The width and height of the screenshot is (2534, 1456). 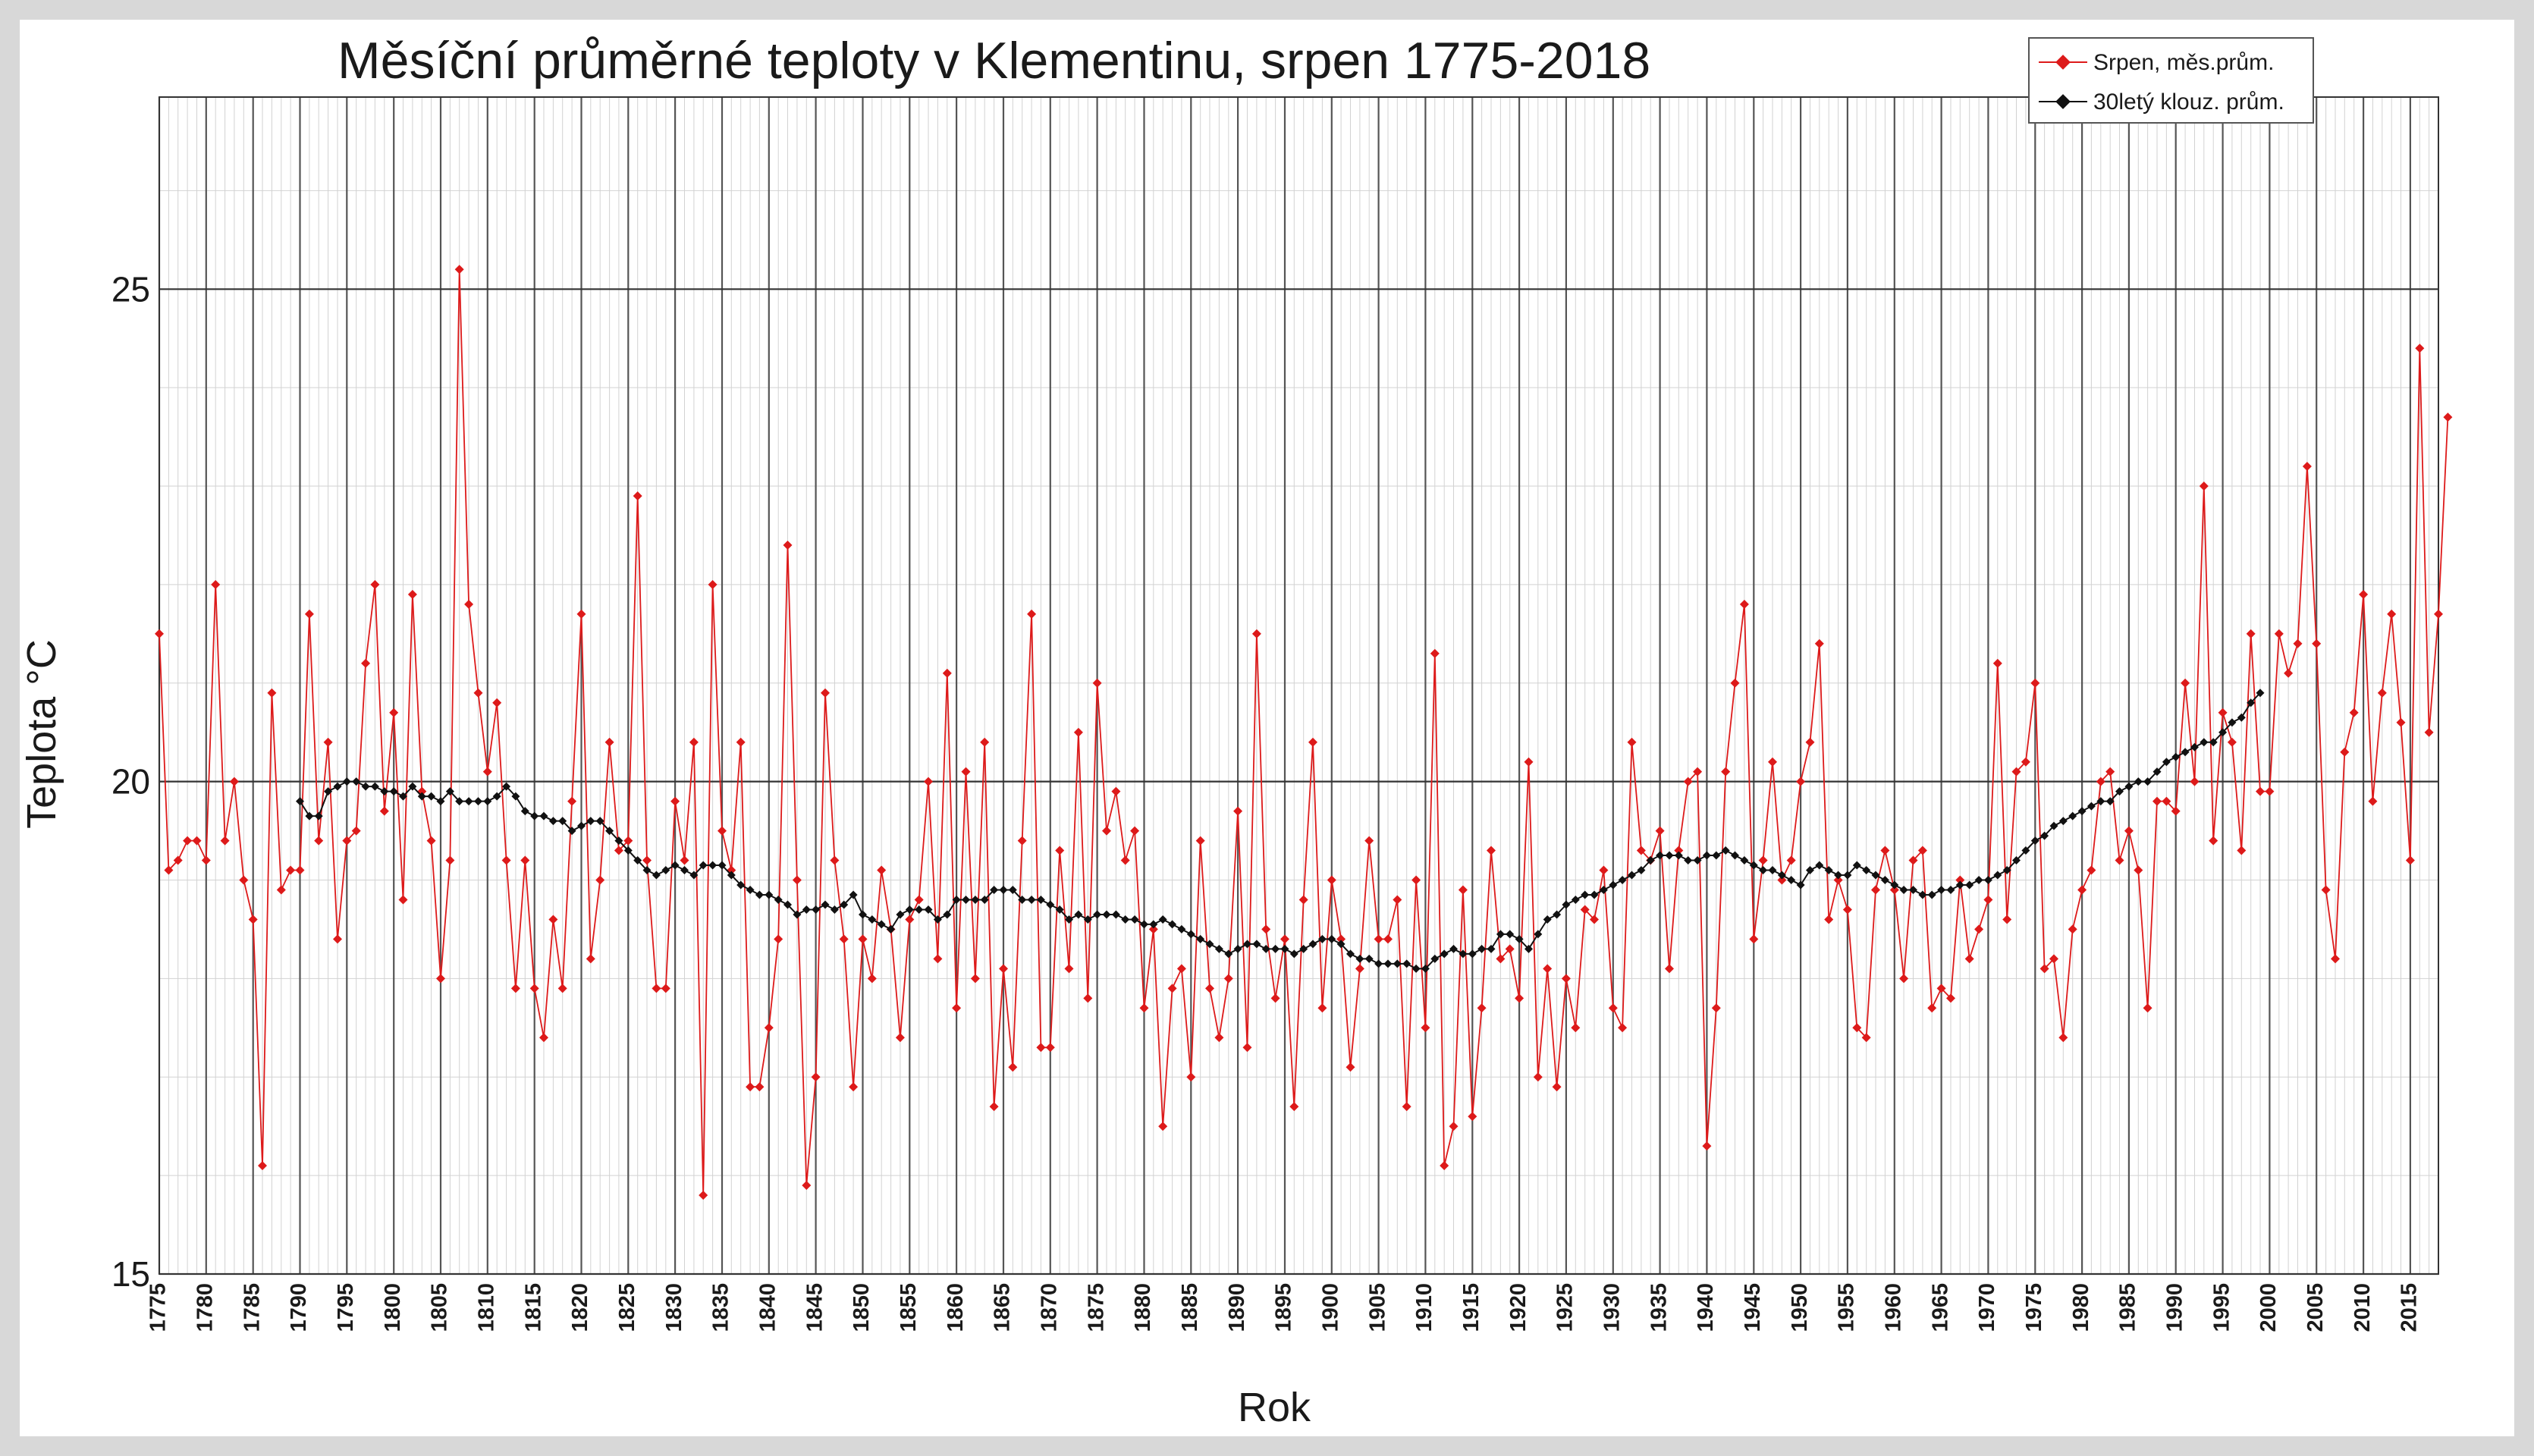 What do you see at coordinates (1096, 1307) in the screenshot?
I see `x-tick-label: 1875` at bounding box center [1096, 1307].